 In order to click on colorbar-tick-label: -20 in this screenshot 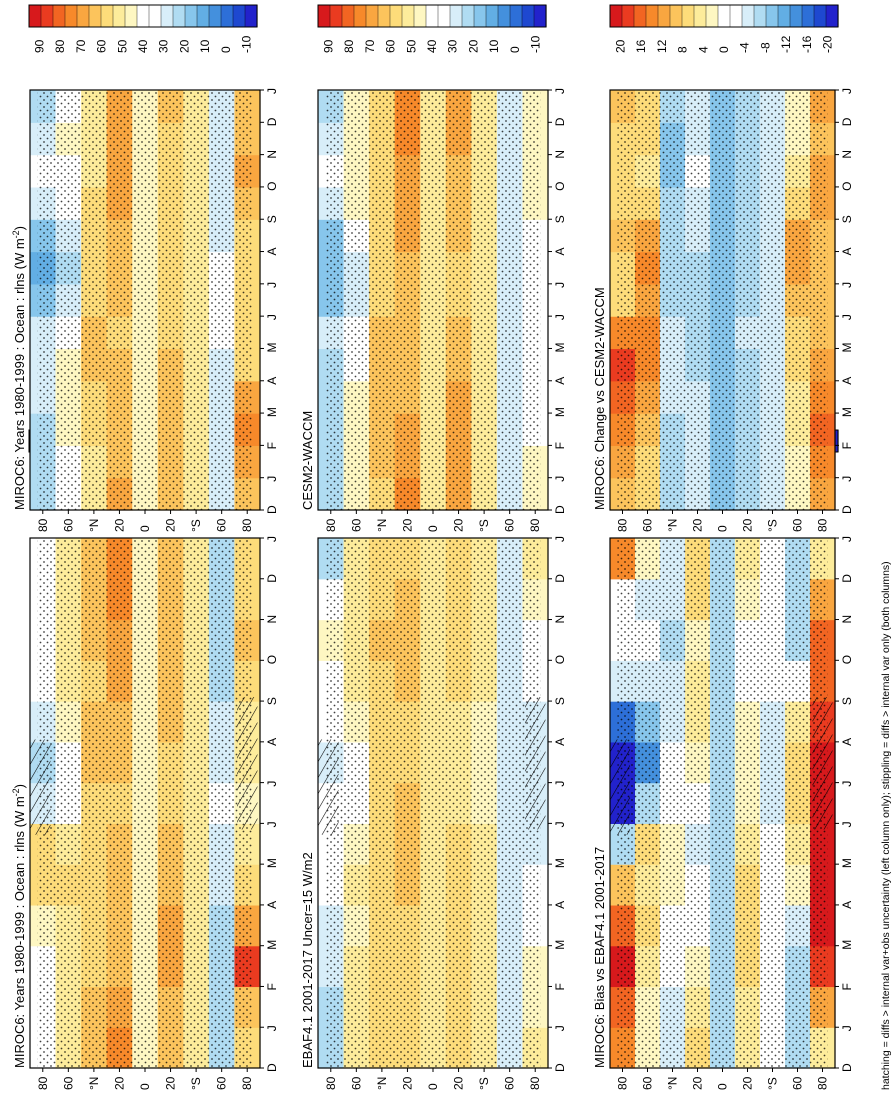, I will do `click(828, 44)`.